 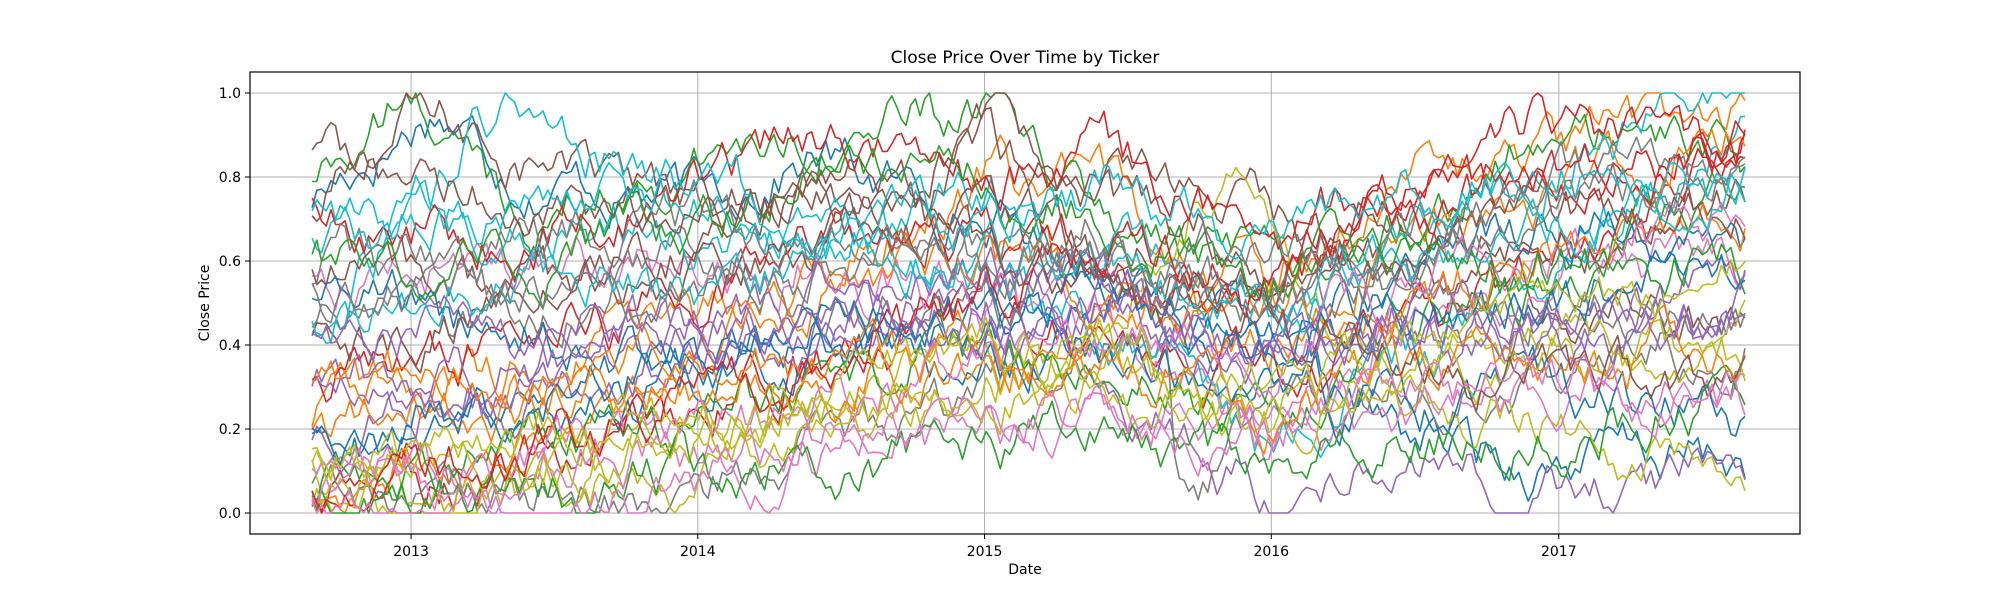 I want to click on y-axis-label: Close Price, so click(x=205, y=303).